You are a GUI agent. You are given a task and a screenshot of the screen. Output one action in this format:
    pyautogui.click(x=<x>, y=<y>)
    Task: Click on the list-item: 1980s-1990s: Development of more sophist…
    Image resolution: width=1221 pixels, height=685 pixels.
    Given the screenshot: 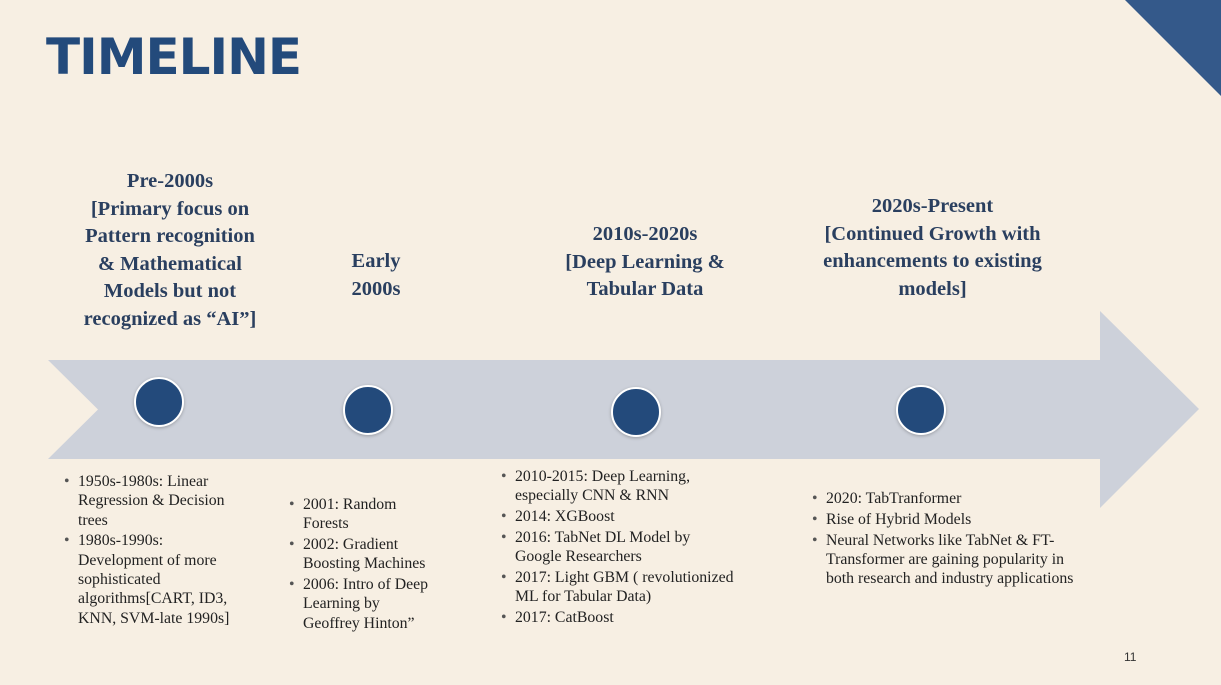 What is the action you would take?
    pyautogui.click(x=174, y=579)
    